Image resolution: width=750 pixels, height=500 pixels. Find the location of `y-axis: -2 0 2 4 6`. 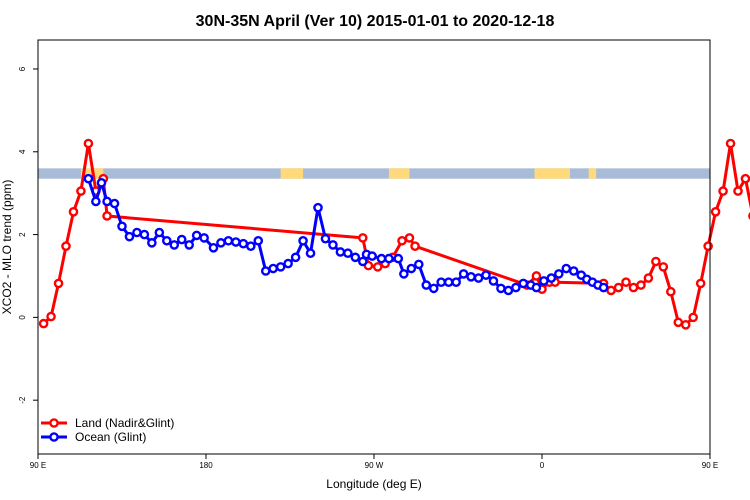

y-axis: -2 0 2 4 6 is located at coordinates (28, 235).